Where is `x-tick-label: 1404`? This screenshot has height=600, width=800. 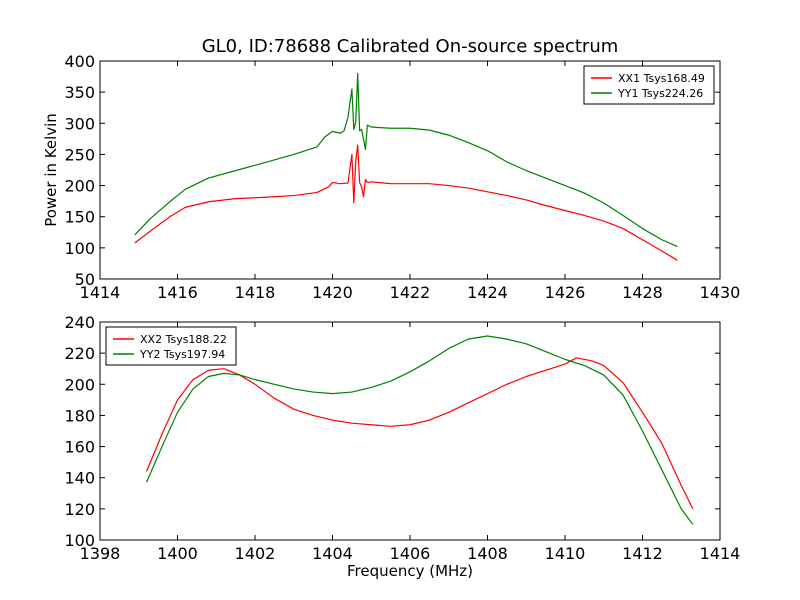 x-tick-label: 1404 is located at coordinates (332, 553).